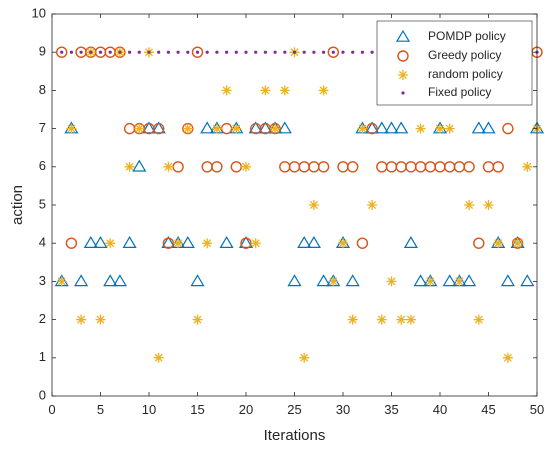 This screenshot has height=449, width=550. Describe the element at coordinates (403, 35) in the screenshot. I see `legend-symbol-pomdp` at that location.